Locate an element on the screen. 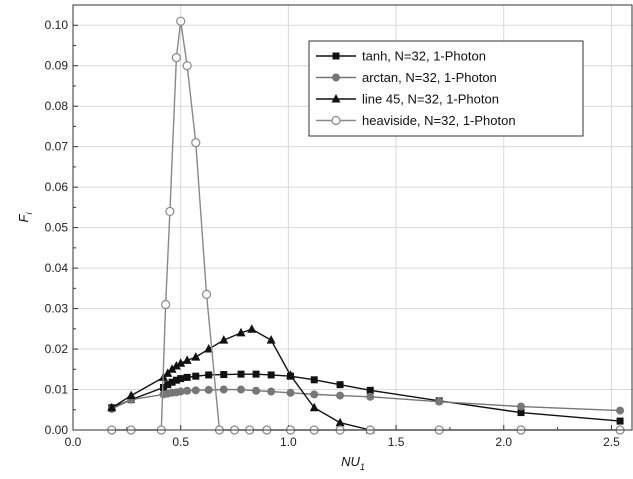 The height and width of the screenshot is (479, 633). legend-item-arctan: arctan, N=32, 1-Photon is located at coordinates (406, 77).